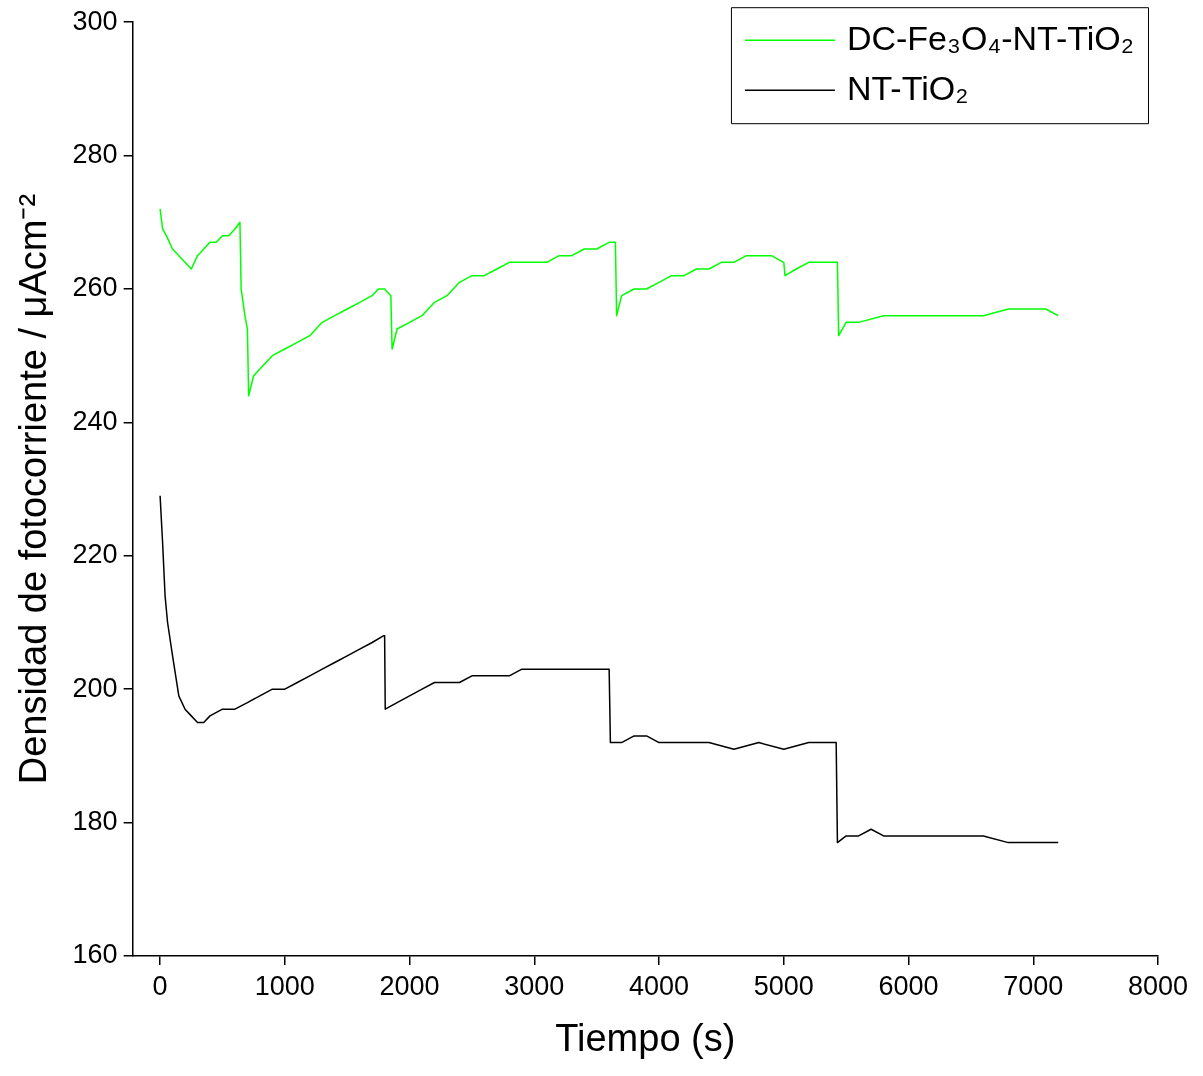  Describe the element at coordinates (409, 985) in the screenshot. I see `x-tick-label: 2000` at that location.